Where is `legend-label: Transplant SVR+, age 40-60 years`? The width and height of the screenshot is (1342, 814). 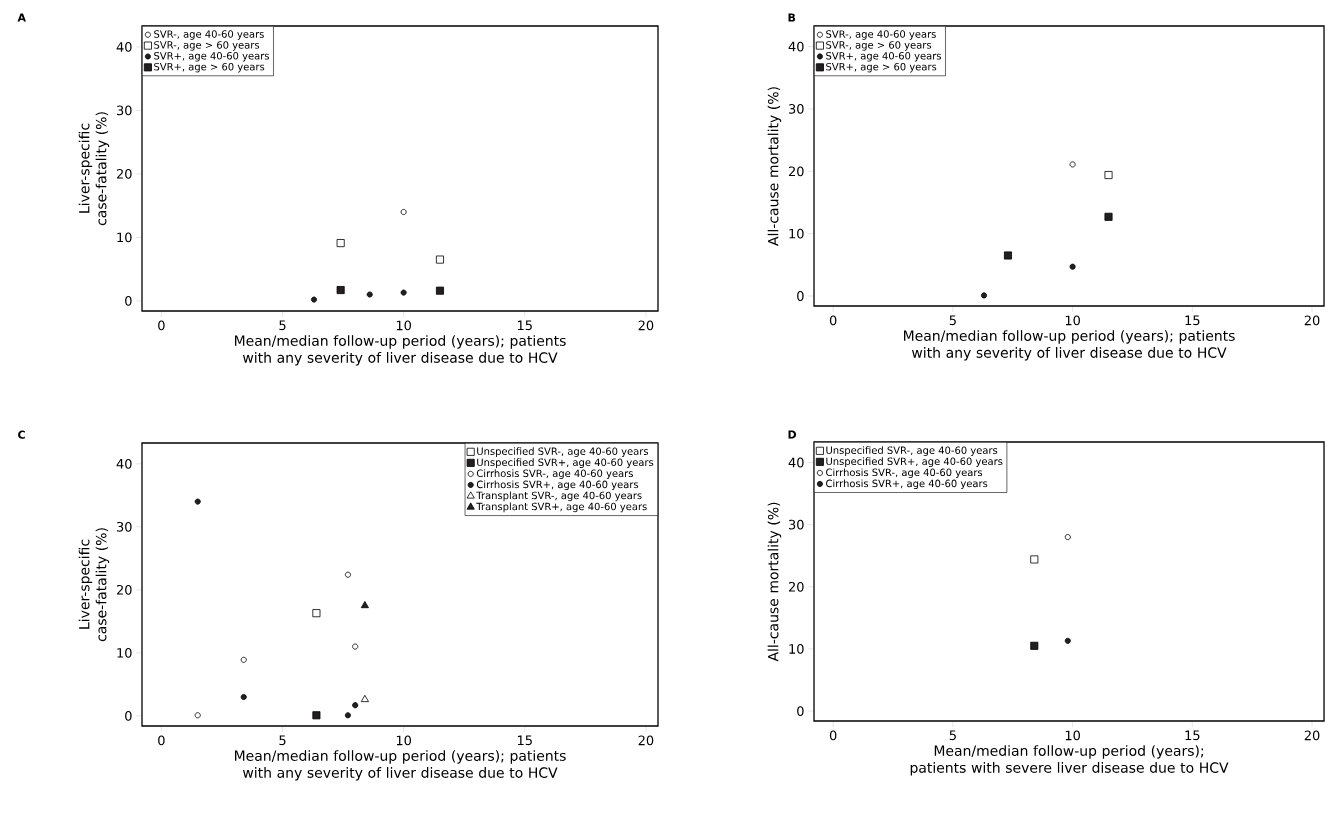
legend-label: Transplant SVR+, age 40-60 years is located at coordinates (561, 507).